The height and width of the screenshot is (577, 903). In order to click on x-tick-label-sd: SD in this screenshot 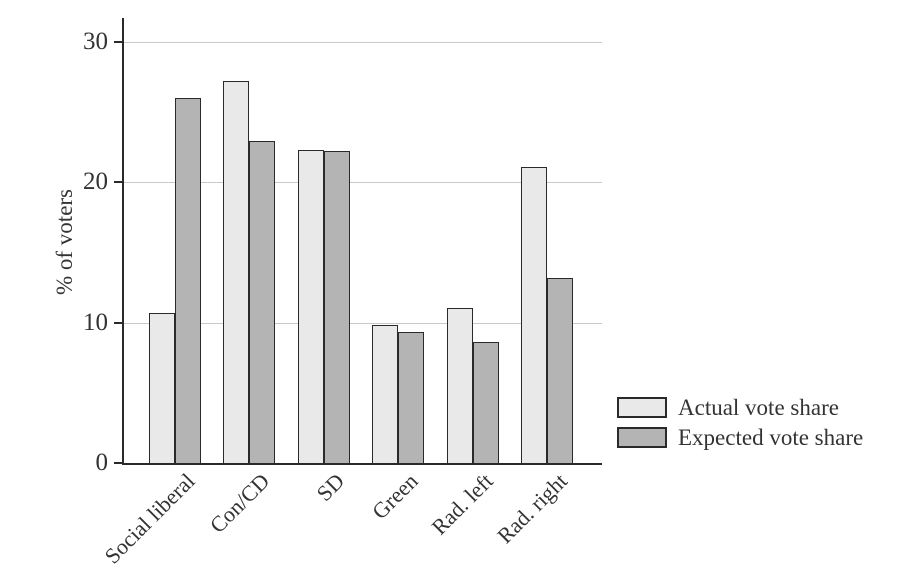, I will do `click(330, 487)`.